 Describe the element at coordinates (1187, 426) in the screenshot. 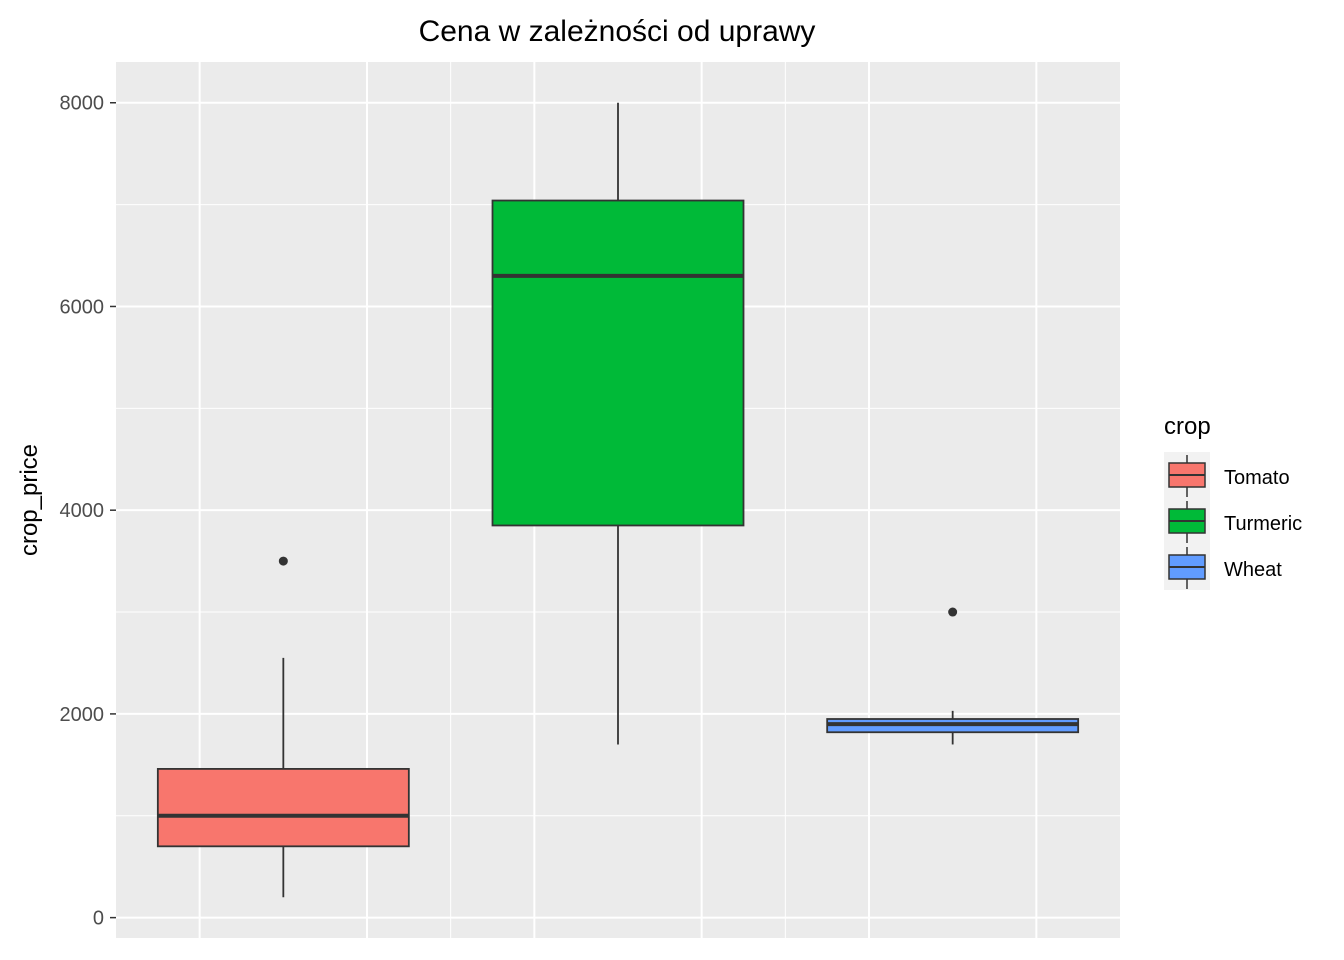

I see `legend-title: crop` at that location.